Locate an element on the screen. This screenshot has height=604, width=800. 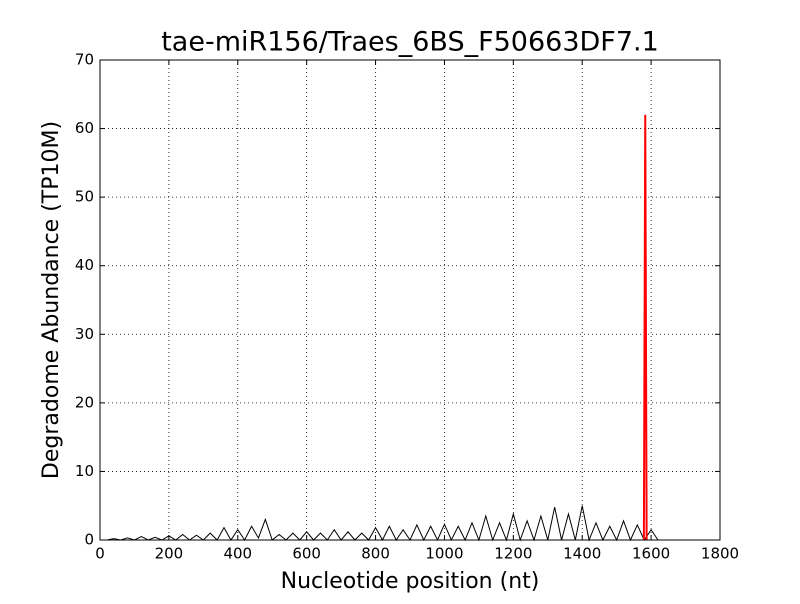
x-tick-label: 1000 is located at coordinates (444, 554).